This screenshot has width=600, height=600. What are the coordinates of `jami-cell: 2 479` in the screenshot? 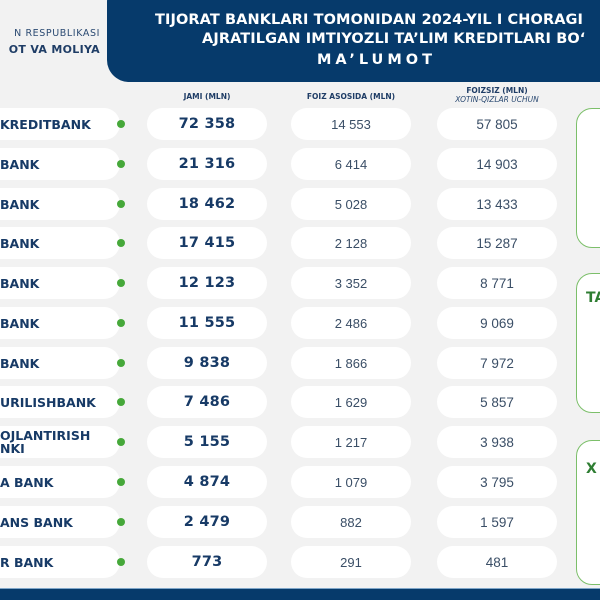 It's located at (207, 522).